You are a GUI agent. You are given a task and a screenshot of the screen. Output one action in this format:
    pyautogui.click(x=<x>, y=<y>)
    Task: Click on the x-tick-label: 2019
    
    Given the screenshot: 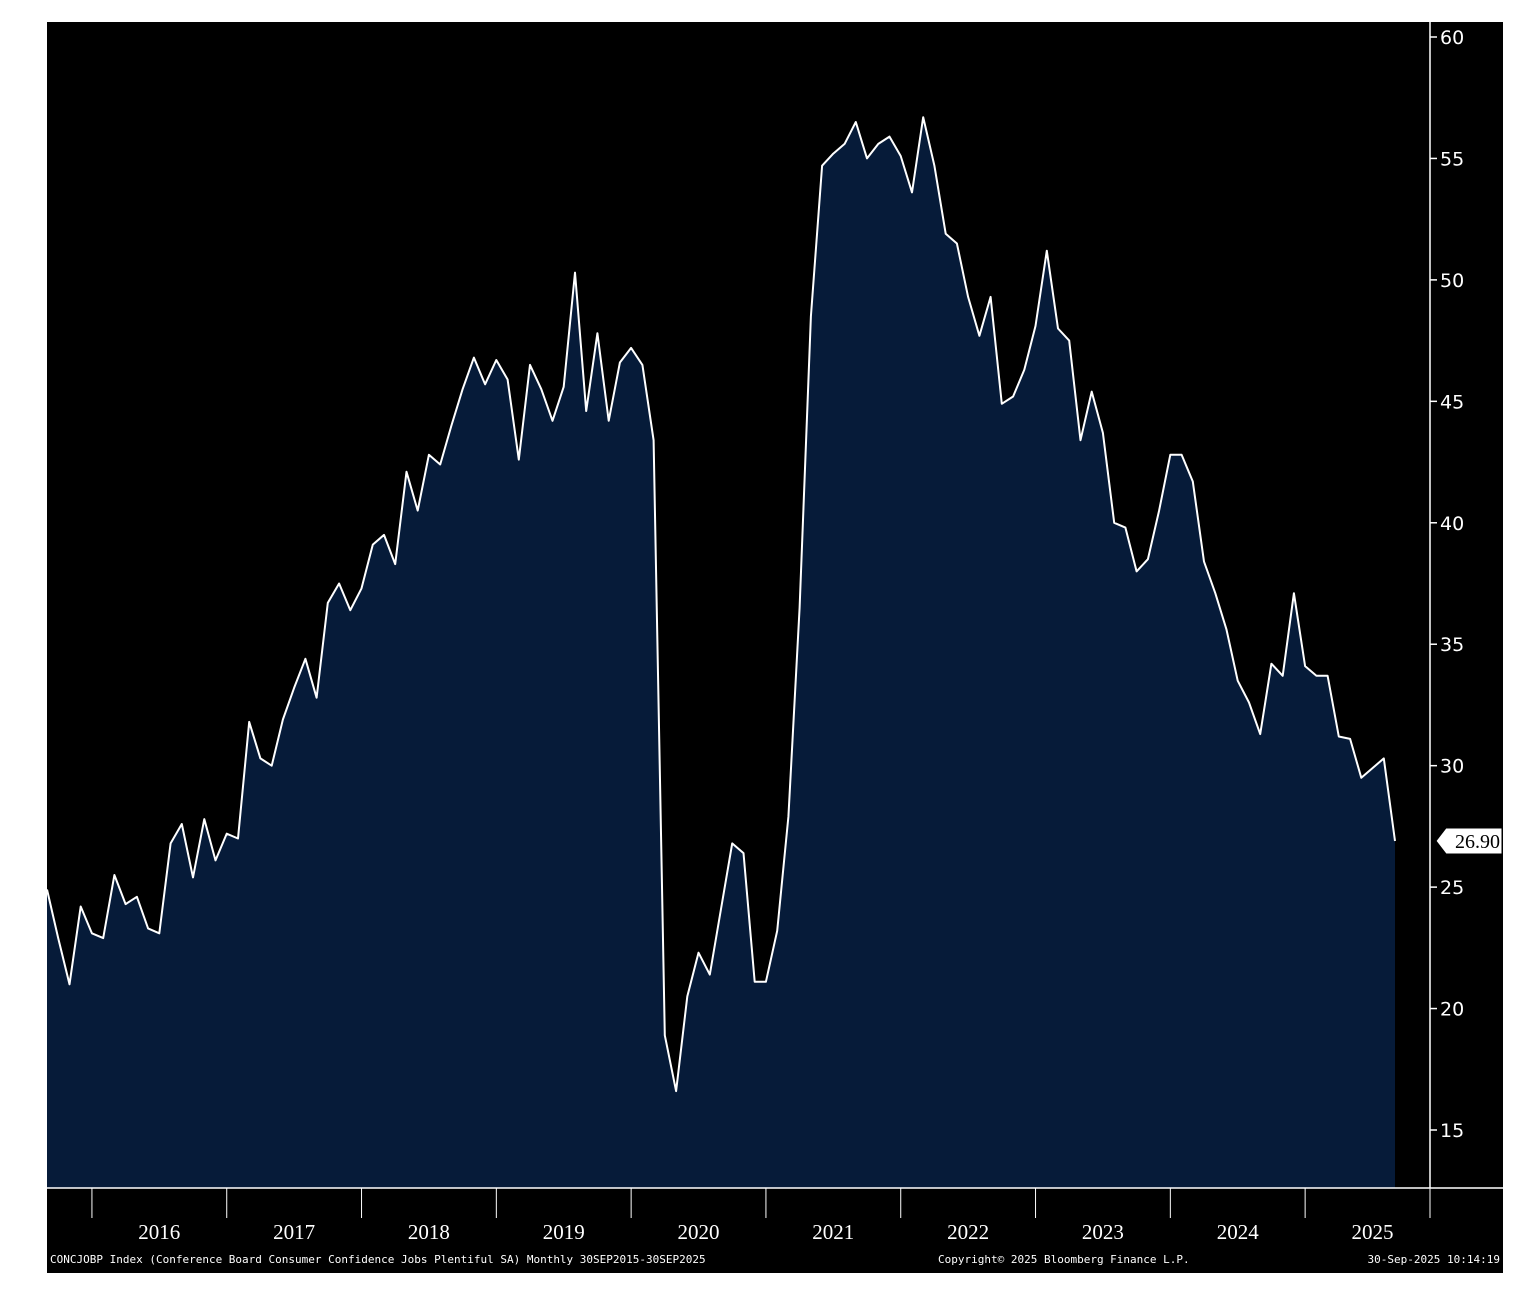 What is the action you would take?
    pyautogui.click(x=564, y=1232)
    